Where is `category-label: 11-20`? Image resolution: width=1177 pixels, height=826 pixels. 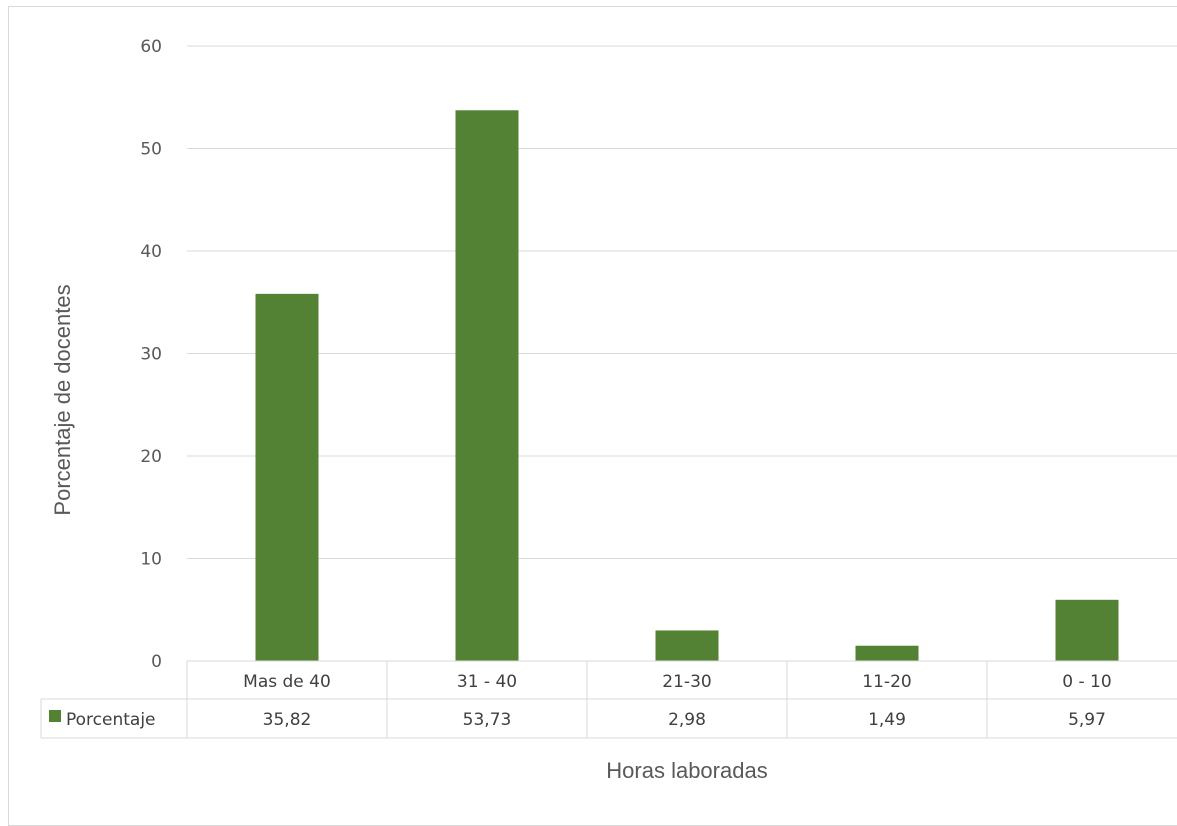
category-label: 11-20 is located at coordinates (886, 682).